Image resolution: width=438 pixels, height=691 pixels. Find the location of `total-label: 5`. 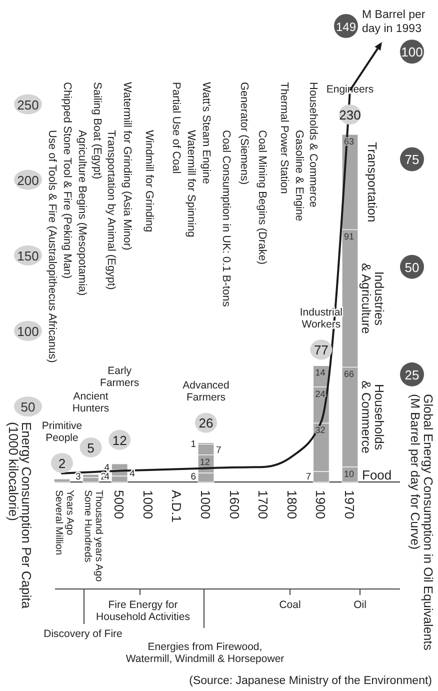

total-label: 5 is located at coordinates (90, 448).